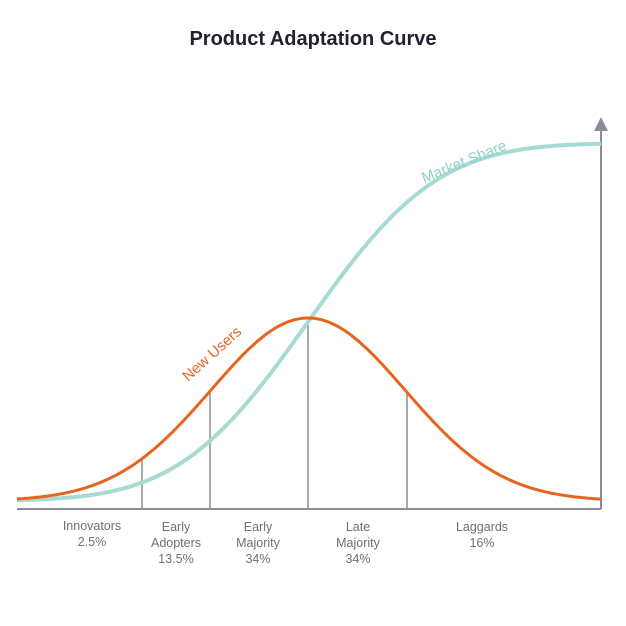  What do you see at coordinates (92, 534) in the screenshot?
I see `segment-label: Innovators 2.5%` at bounding box center [92, 534].